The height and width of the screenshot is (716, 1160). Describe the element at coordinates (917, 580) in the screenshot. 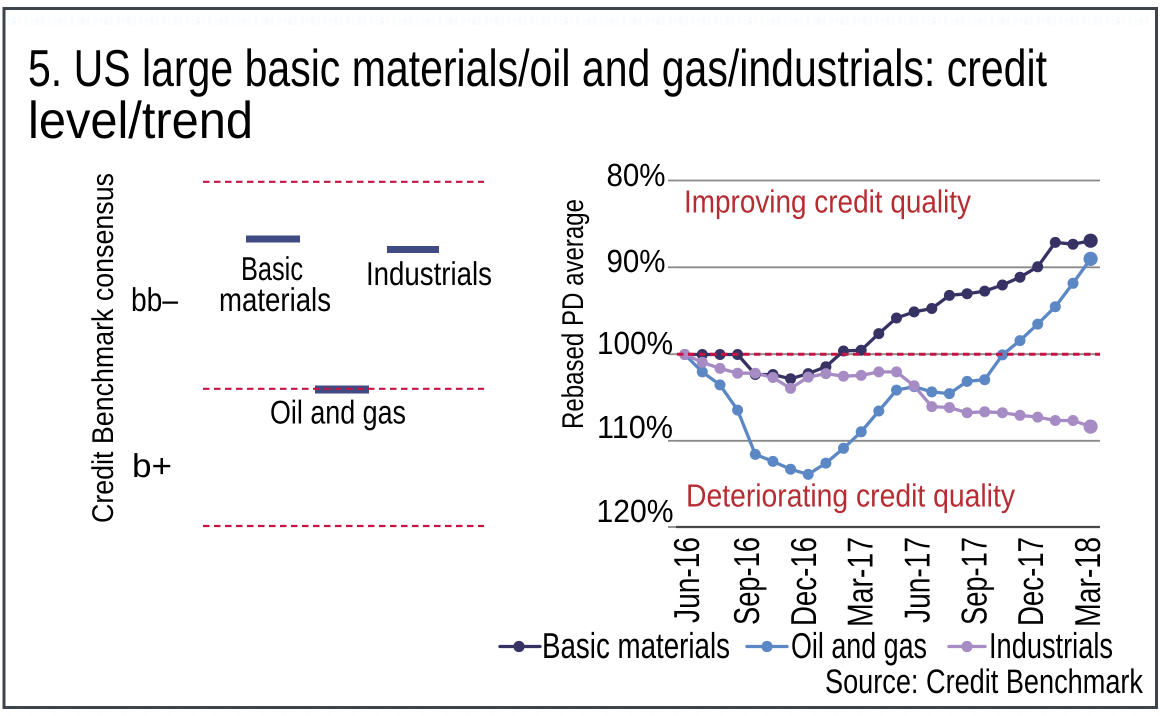

I see `svg-text: Jun-17` at that location.